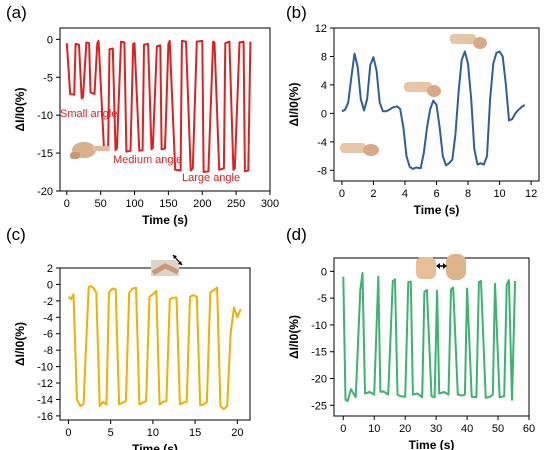 This screenshot has width=554, height=450. What do you see at coordinates (111, 433) in the screenshot?
I see `x-tick-label: 5` at bounding box center [111, 433].